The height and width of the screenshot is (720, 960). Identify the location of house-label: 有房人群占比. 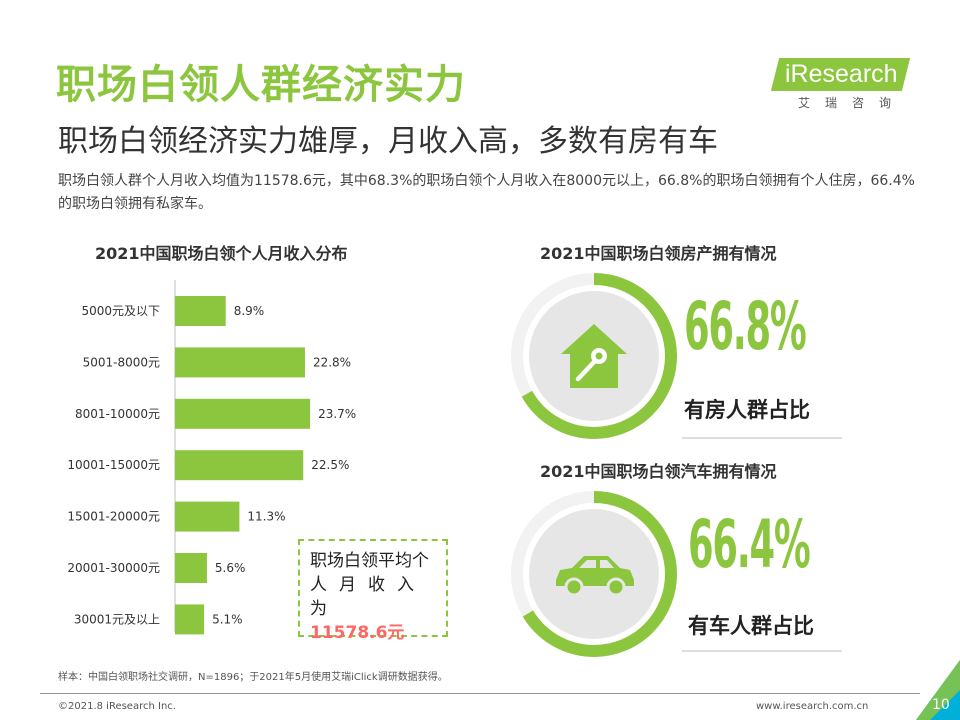
(747, 410).